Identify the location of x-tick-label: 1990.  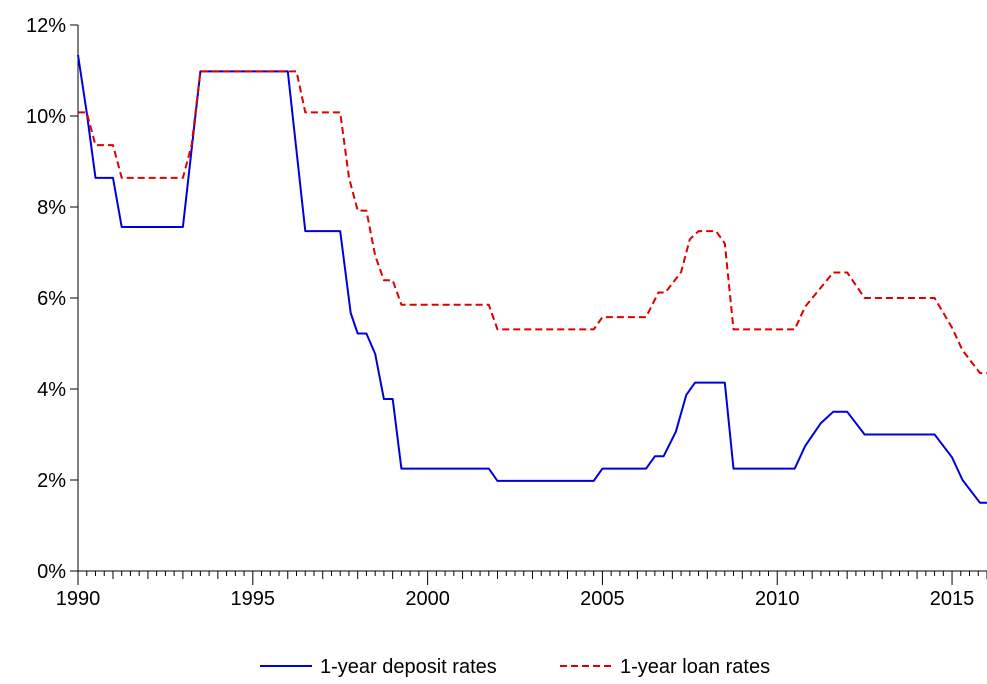
(78, 599).